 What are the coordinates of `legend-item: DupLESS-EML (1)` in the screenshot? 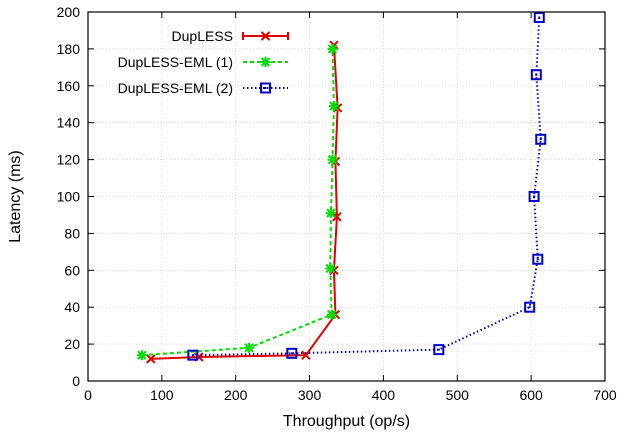 It's located at (203, 62).